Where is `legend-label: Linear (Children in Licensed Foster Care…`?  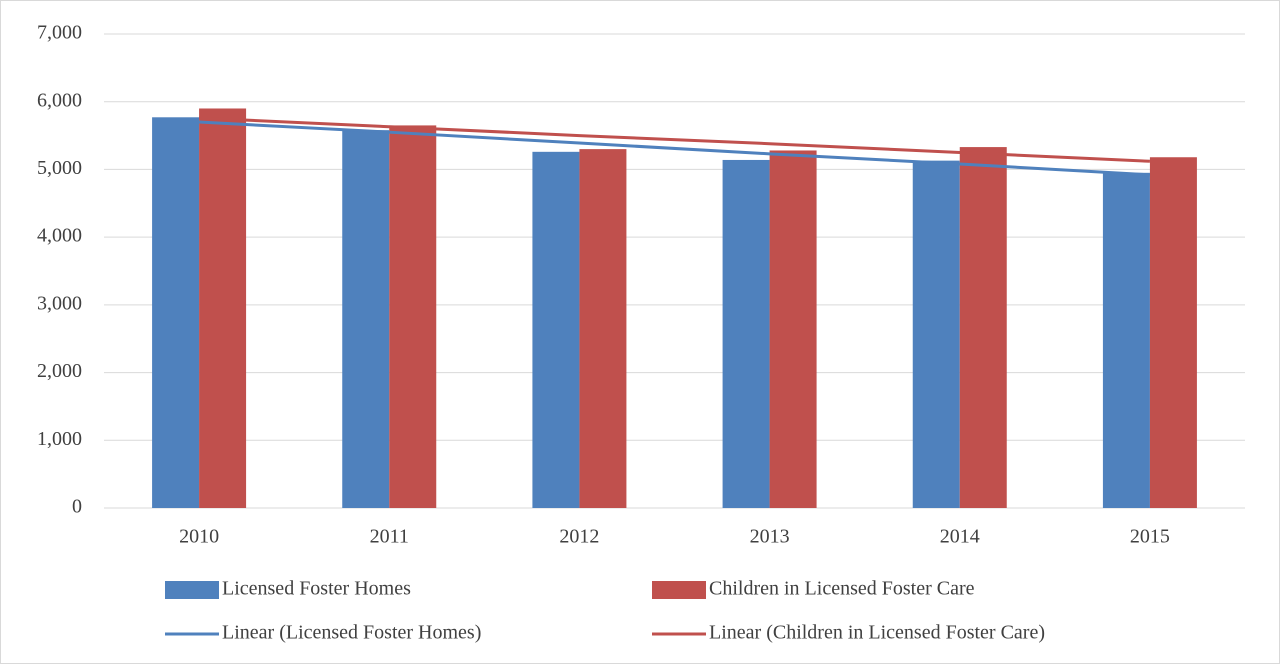
legend-label: Linear (Children in Licensed Foster Care… is located at coordinates (877, 633).